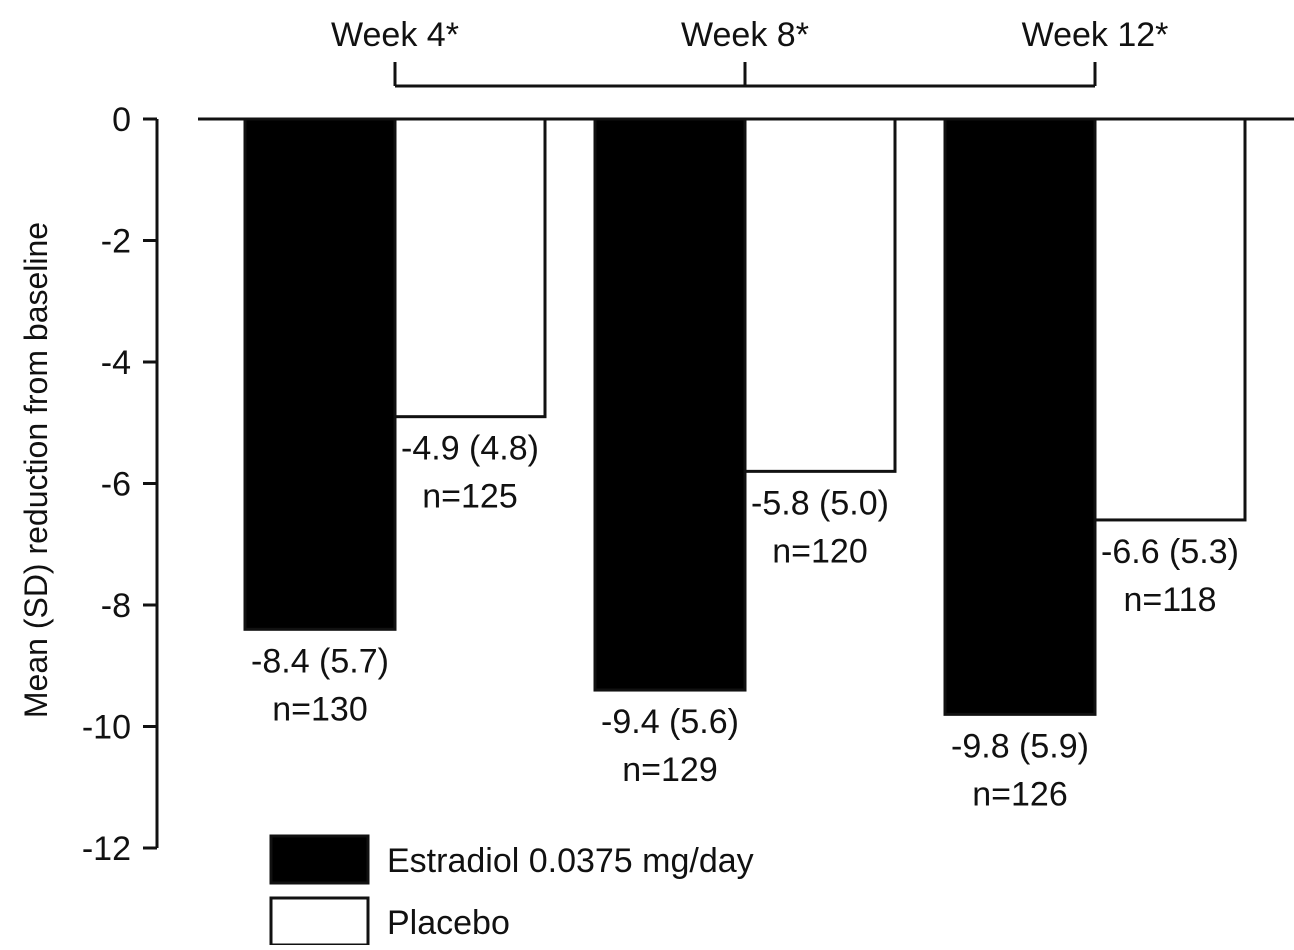  I want to click on y-tick-label: -6, so click(116, 485).